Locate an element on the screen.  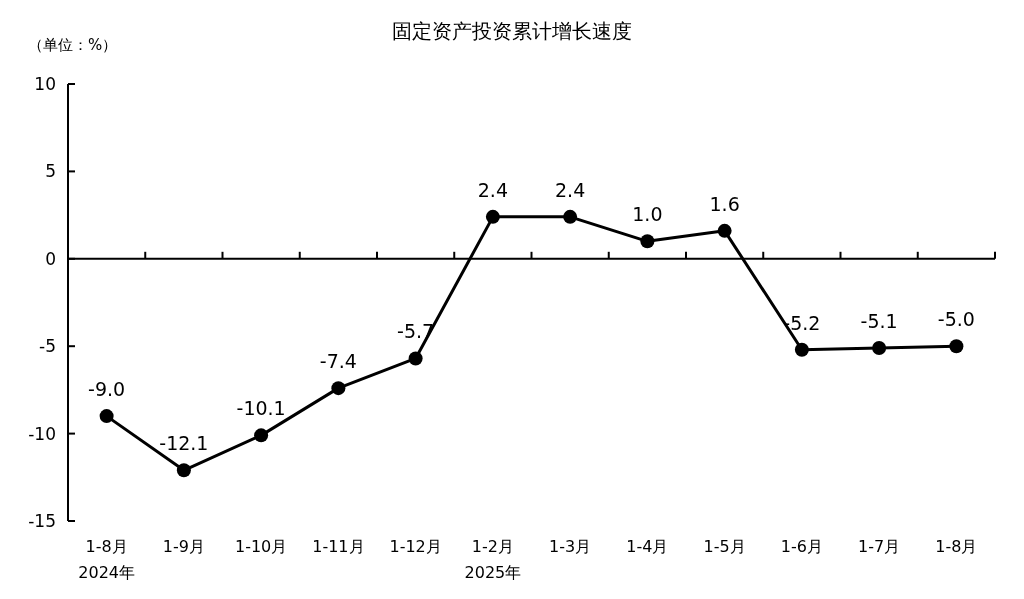
x-tick-label: 1-9月 is located at coordinates (183, 546).